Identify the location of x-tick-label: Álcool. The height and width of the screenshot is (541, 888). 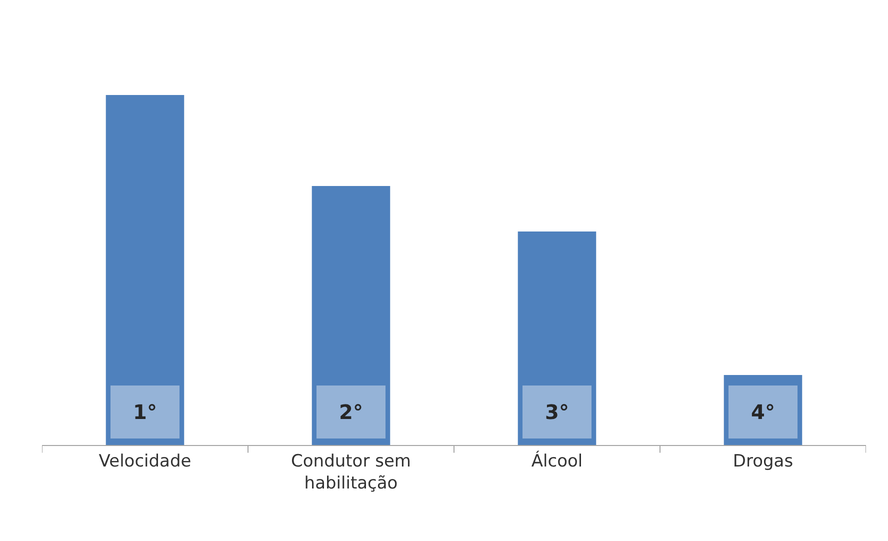
(557, 461).